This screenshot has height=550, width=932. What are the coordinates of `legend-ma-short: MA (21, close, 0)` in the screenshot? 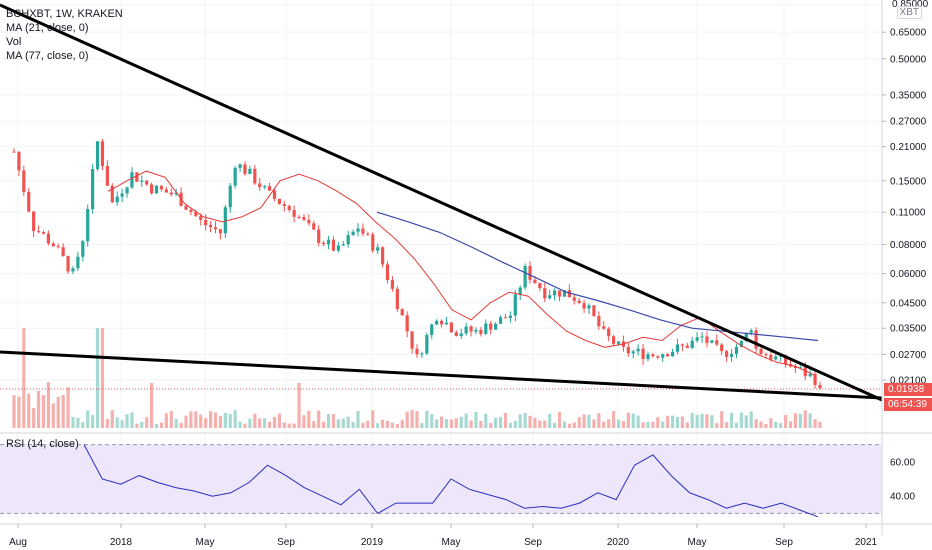 It's located at (47, 28).